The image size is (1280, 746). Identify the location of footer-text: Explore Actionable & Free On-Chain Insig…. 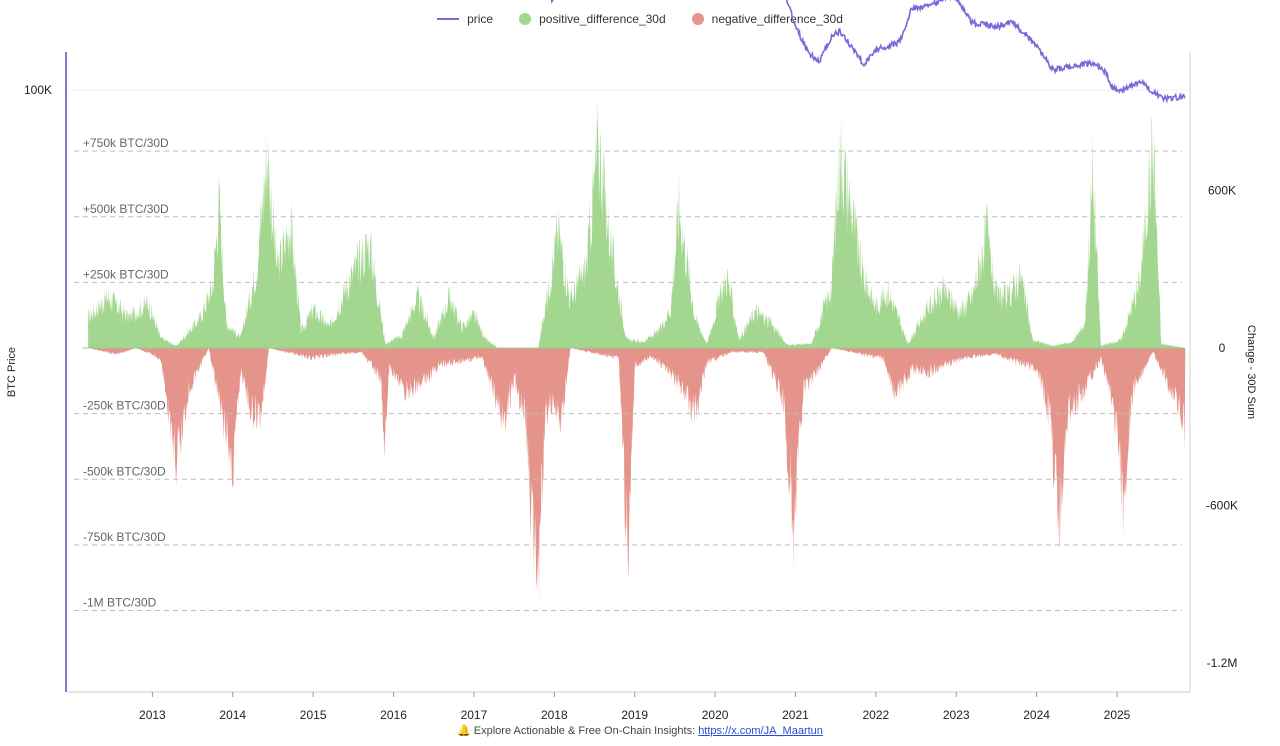
(584, 731).